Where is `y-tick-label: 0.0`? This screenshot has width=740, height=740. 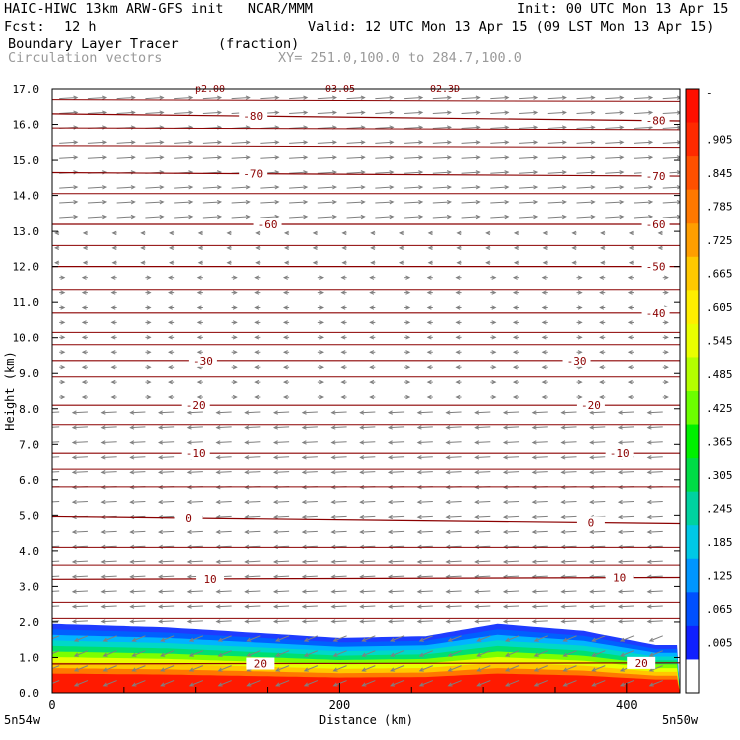 y-tick-label: 0.0 is located at coordinates (29, 693).